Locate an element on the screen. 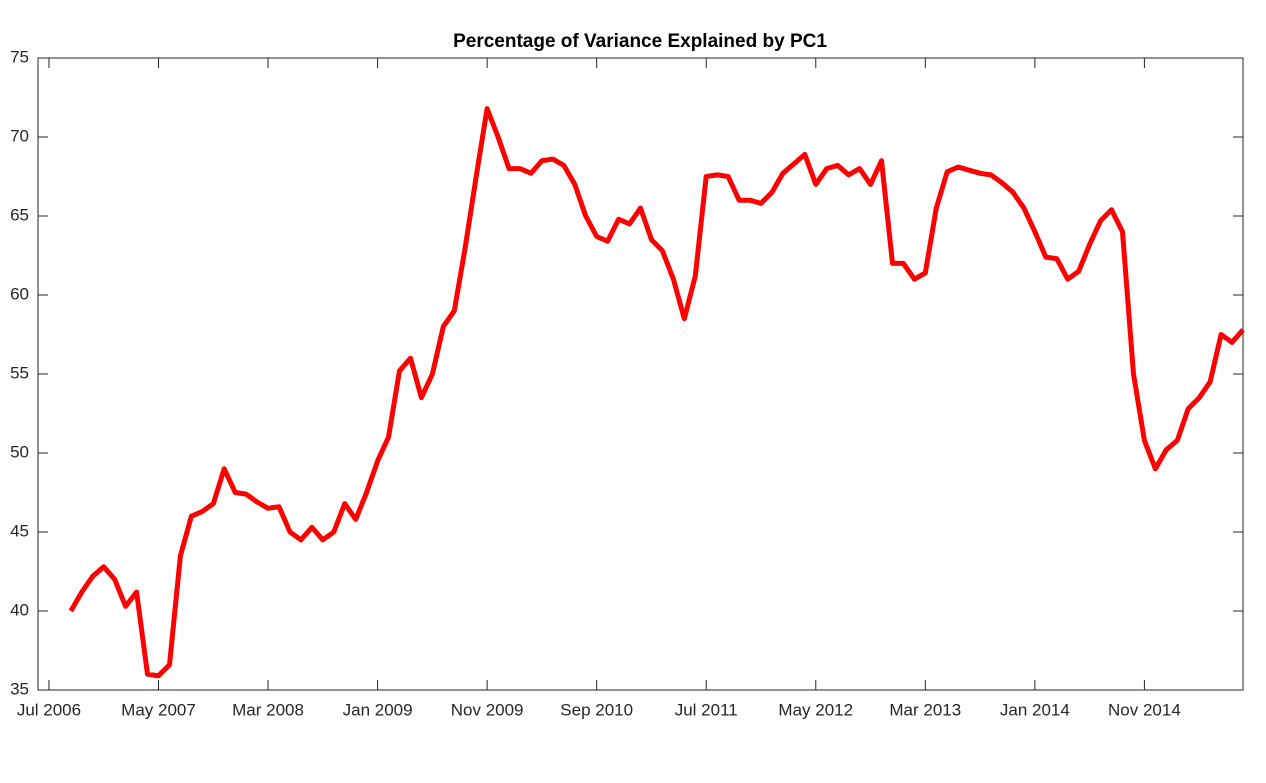  y-tick-label: 75 is located at coordinates (19, 56).